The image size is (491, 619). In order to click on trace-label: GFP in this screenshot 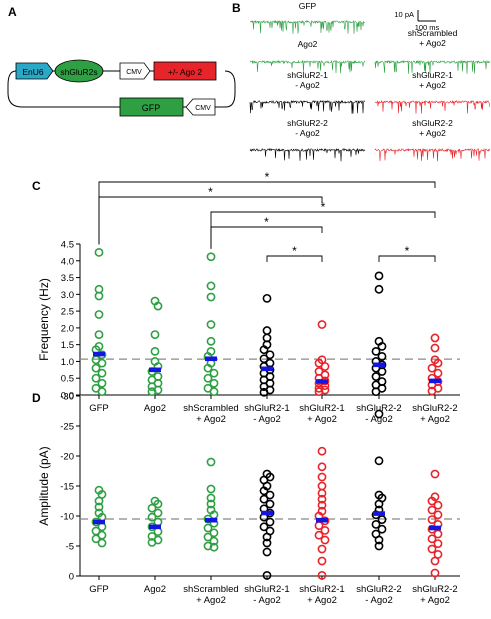, I will do `click(308, 6)`.